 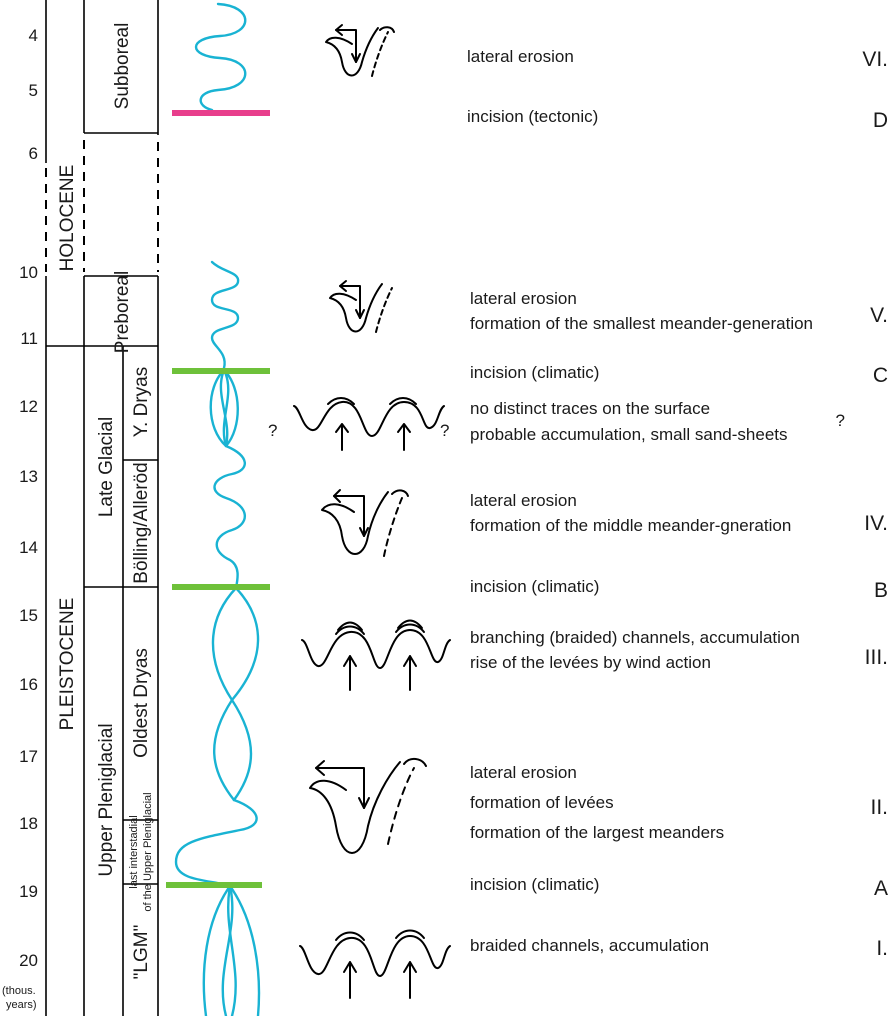 What do you see at coordinates (67, 218) in the screenshot?
I see `label-holocene: HOLOCENE` at bounding box center [67, 218].